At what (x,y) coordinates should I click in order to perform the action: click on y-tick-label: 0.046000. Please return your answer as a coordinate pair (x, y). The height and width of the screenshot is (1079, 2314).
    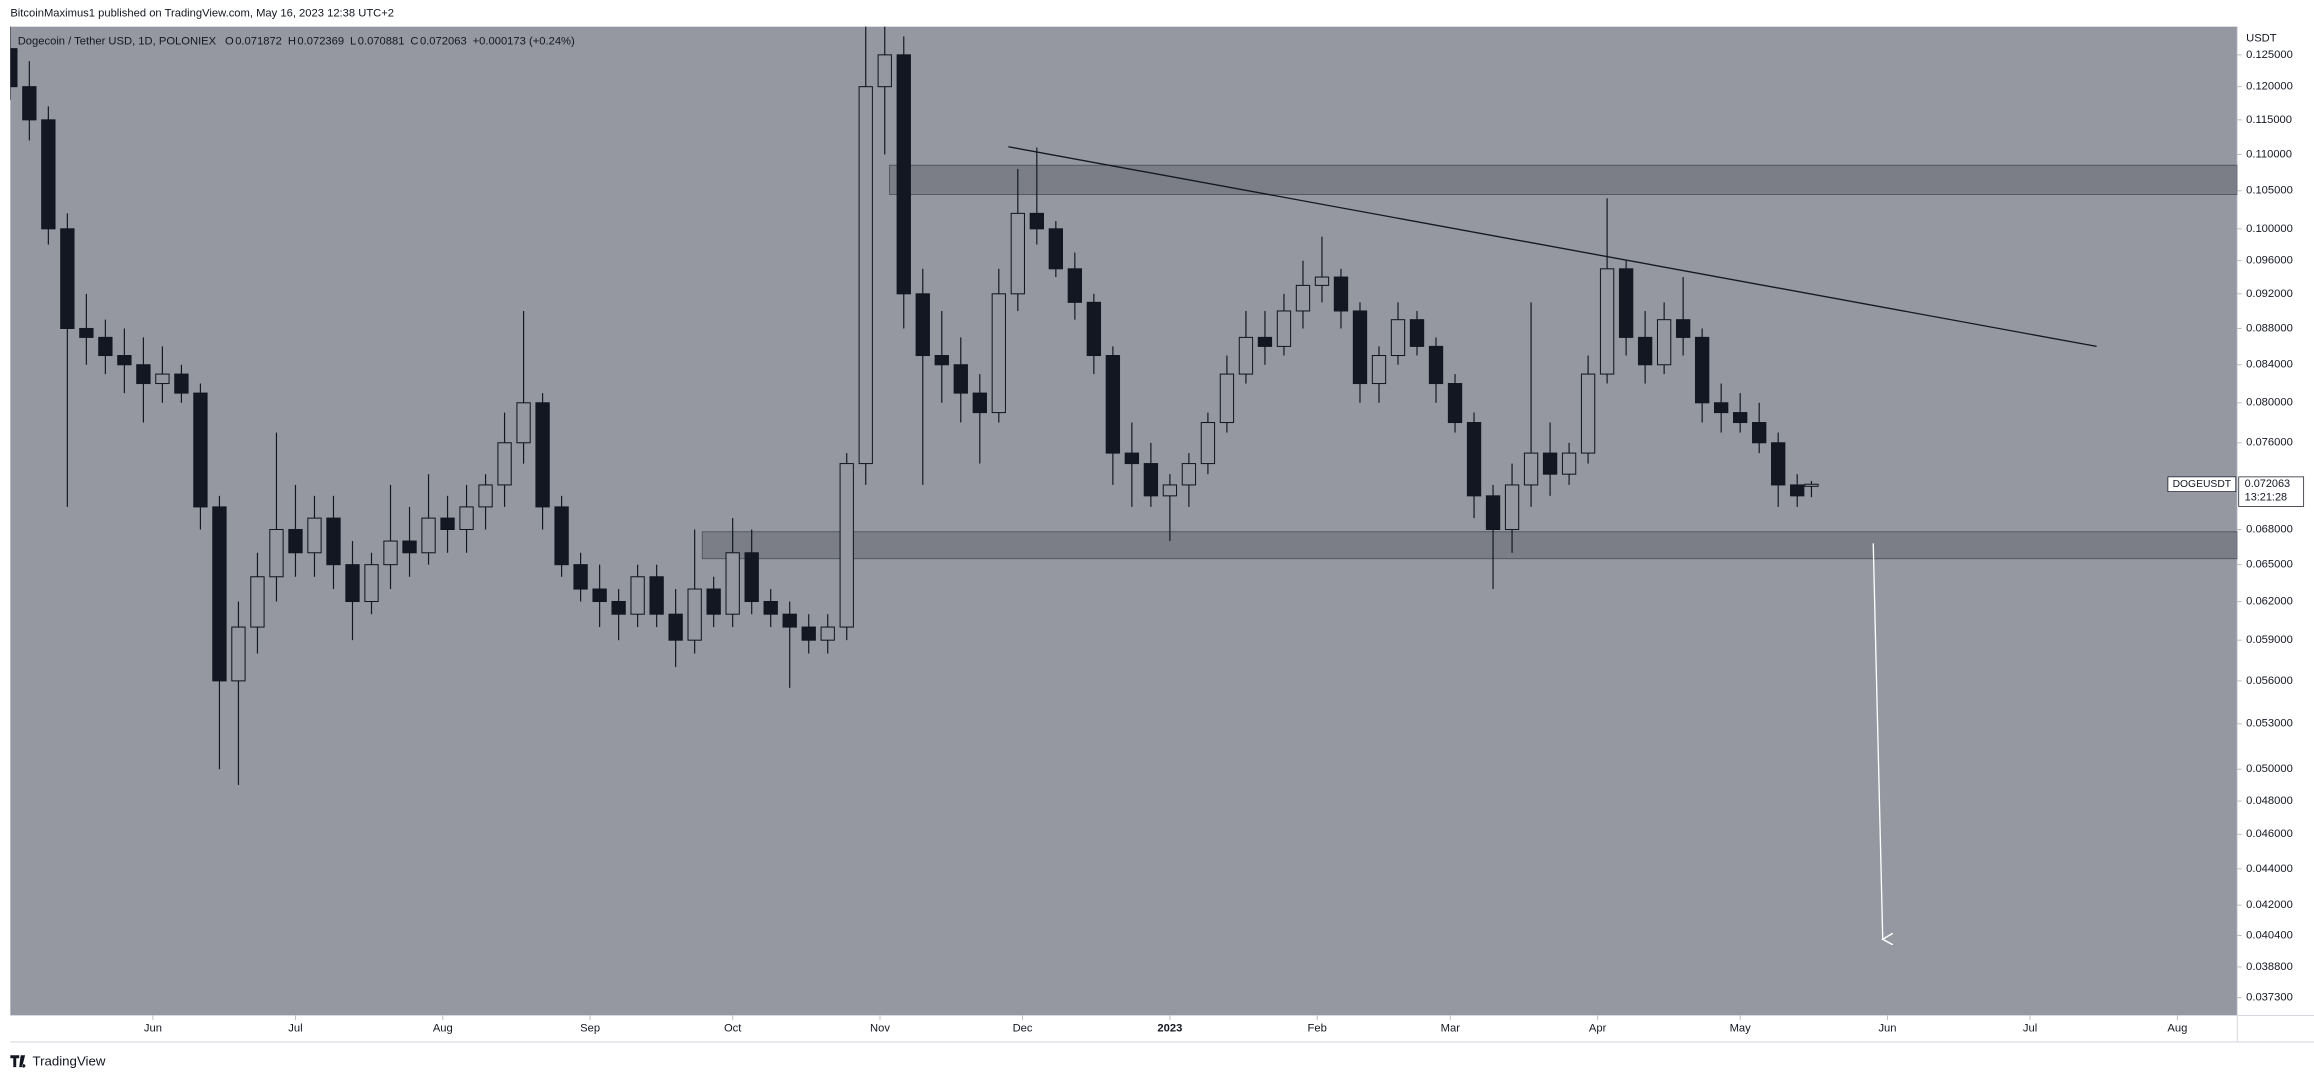
    Looking at the image, I should click on (2269, 834).